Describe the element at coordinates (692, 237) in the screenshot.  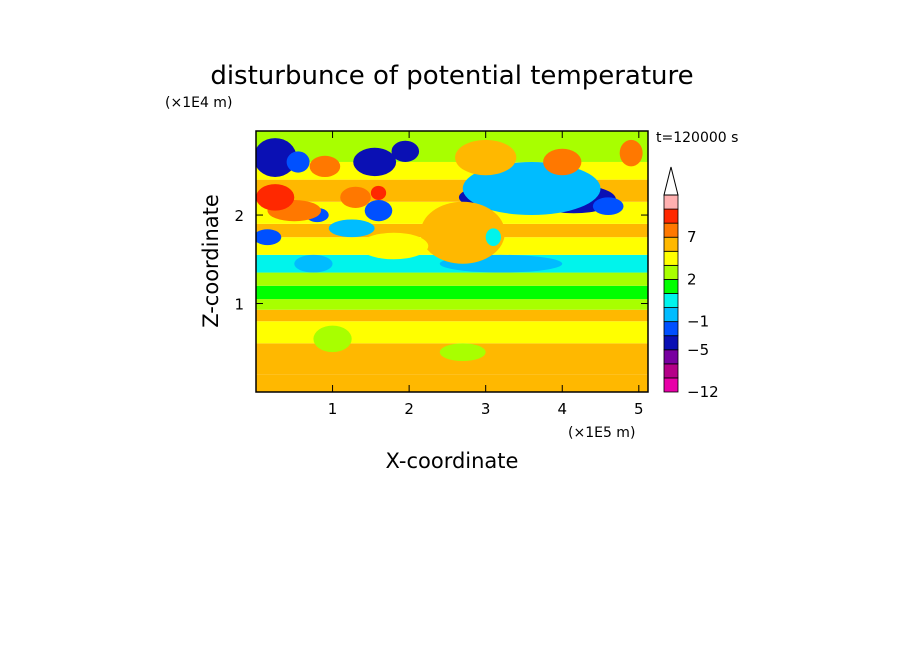
I see `colorbar-label: 7` at that location.